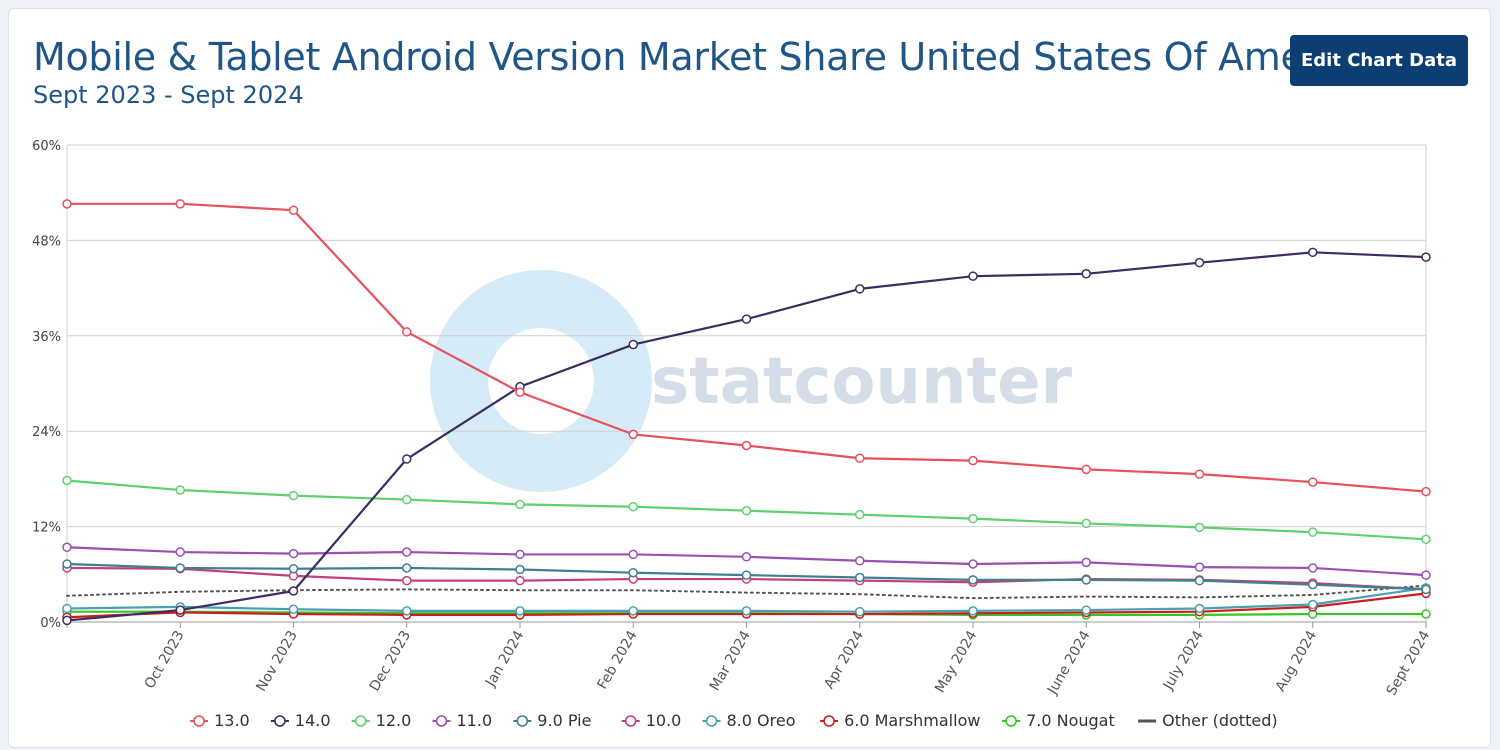 The image size is (1500, 750). What do you see at coordinates (552, 720) in the screenshot?
I see `legend-item: 9.0 Pie` at bounding box center [552, 720].